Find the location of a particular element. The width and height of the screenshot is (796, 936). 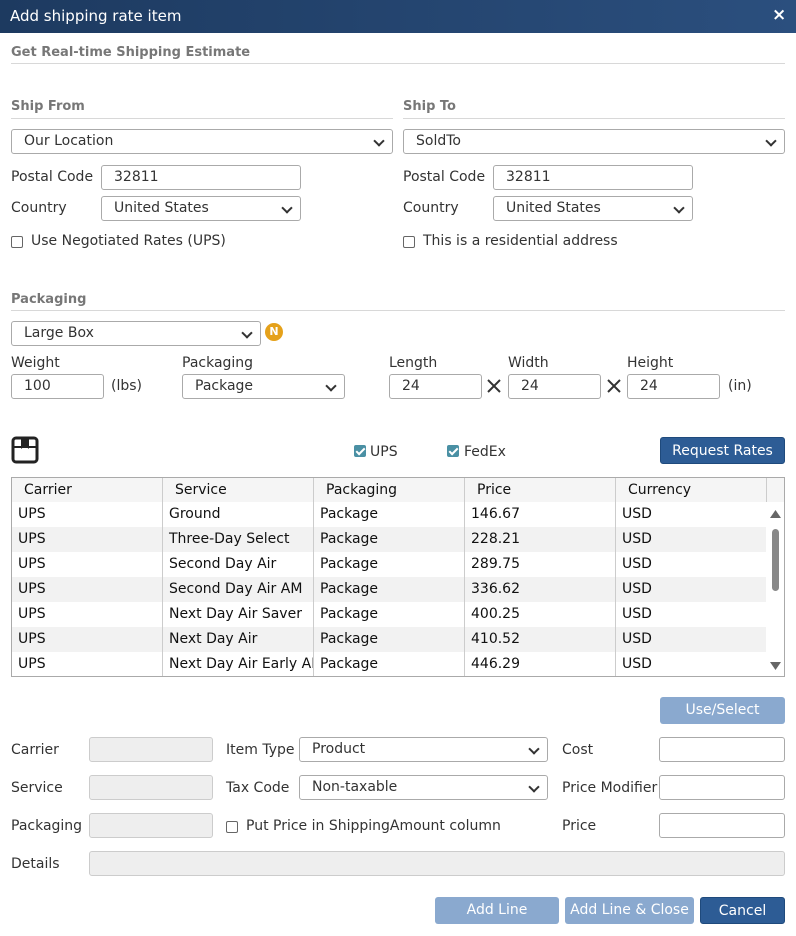

use-select-button: Use/Select is located at coordinates (722, 710).